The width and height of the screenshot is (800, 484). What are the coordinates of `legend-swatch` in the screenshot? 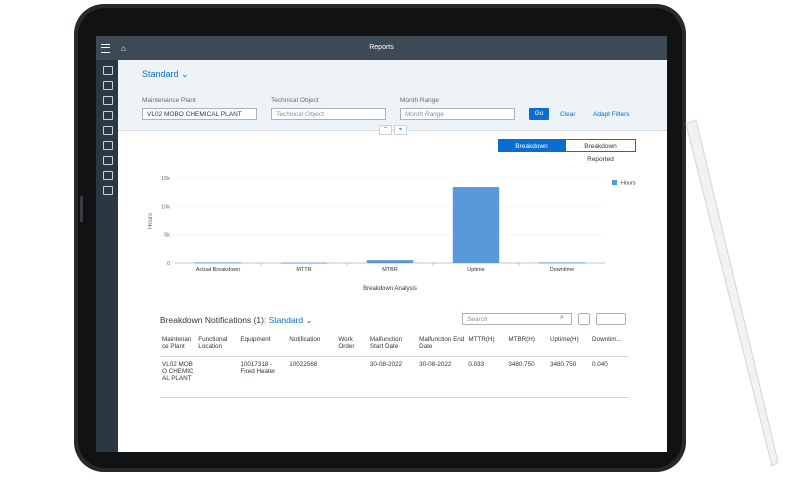 It's located at (614, 182).